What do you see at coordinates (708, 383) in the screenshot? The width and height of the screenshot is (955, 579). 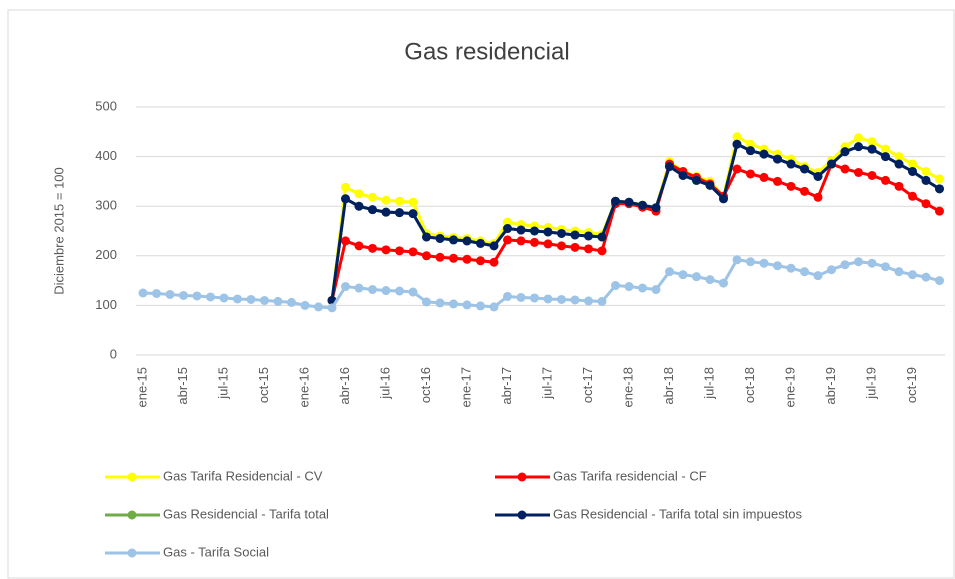 I see `x-tick-label: jul-18` at bounding box center [708, 383].